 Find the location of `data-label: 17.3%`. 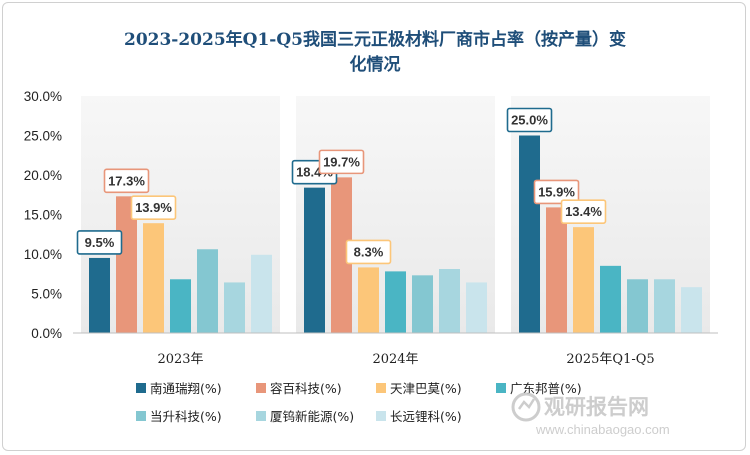

data-label: 17.3% is located at coordinates (126, 180).